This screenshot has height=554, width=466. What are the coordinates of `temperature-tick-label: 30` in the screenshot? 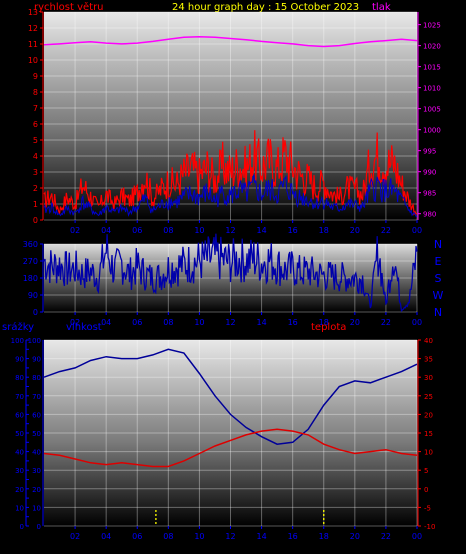 It's located at (428, 378).